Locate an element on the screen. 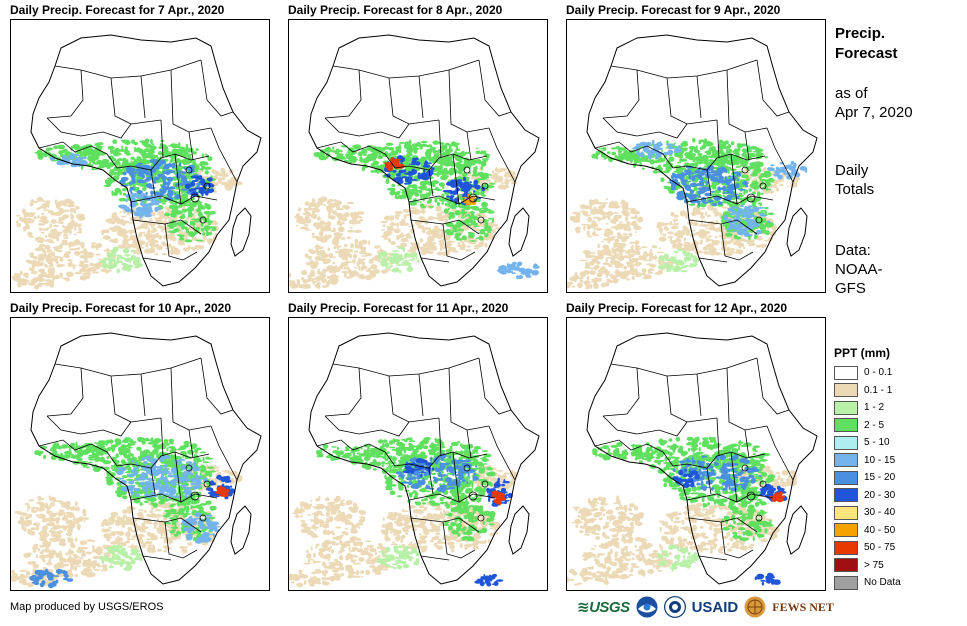 The image size is (967, 626). map-panel-apr-9: Daily Precip. Forecast for 9 Apr., 2020 is located at coordinates (697, 148).